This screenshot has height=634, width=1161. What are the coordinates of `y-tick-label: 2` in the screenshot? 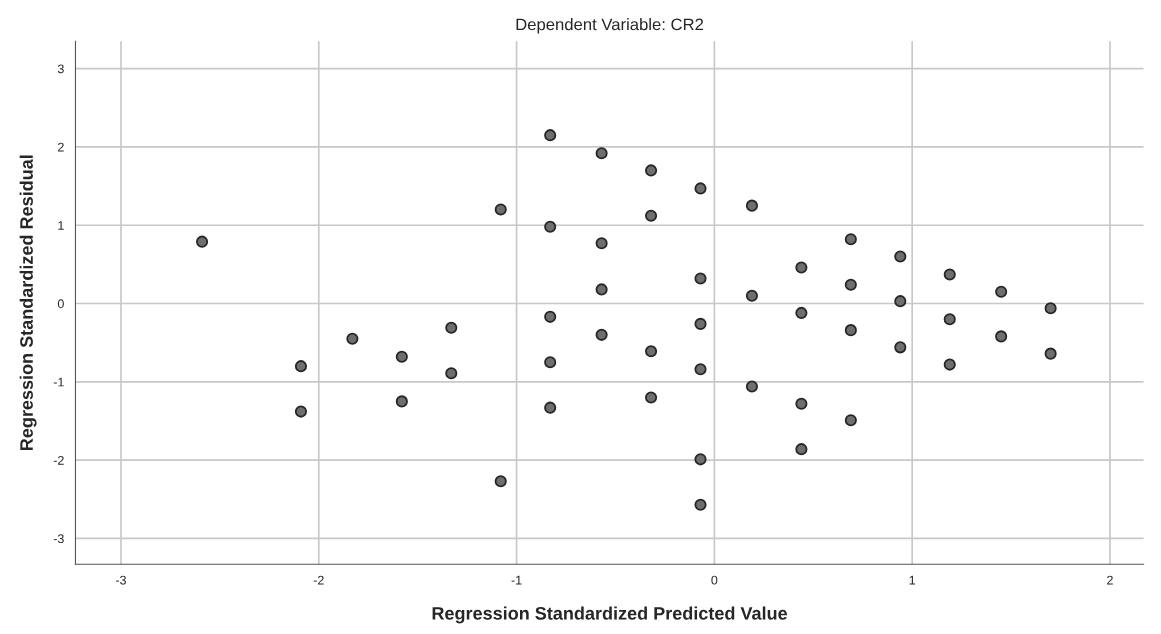 It's located at (61, 147).